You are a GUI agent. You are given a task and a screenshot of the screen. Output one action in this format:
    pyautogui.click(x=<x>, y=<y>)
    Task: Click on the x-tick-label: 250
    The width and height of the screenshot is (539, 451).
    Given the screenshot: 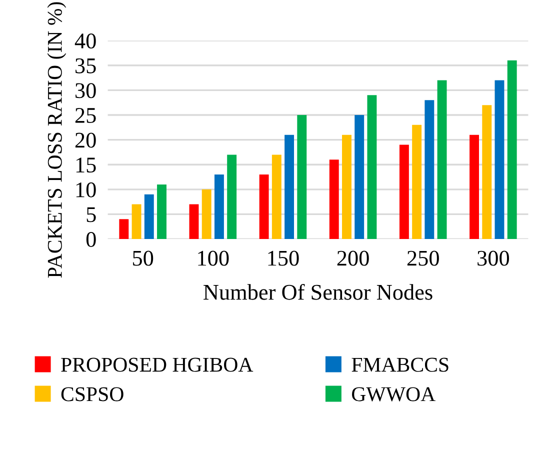 What is the action you would take?
    pyautogui.click(x=423, y=258)
    